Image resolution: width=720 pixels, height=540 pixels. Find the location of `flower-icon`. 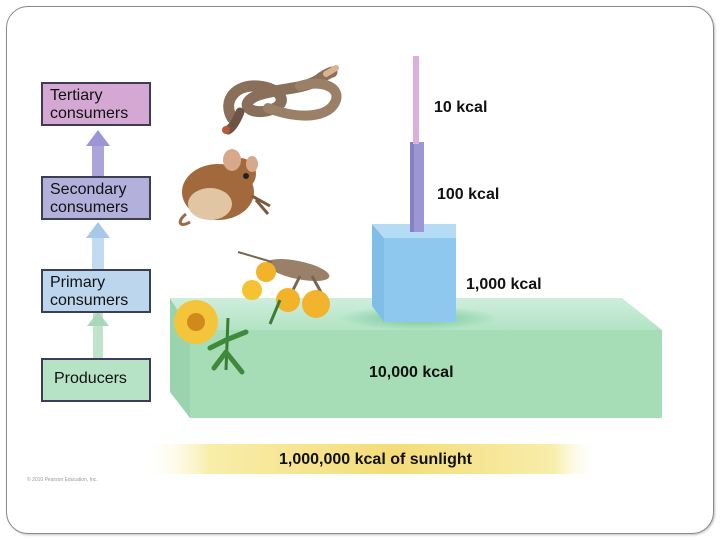

flower-icon is located at coordinates (252, 318).